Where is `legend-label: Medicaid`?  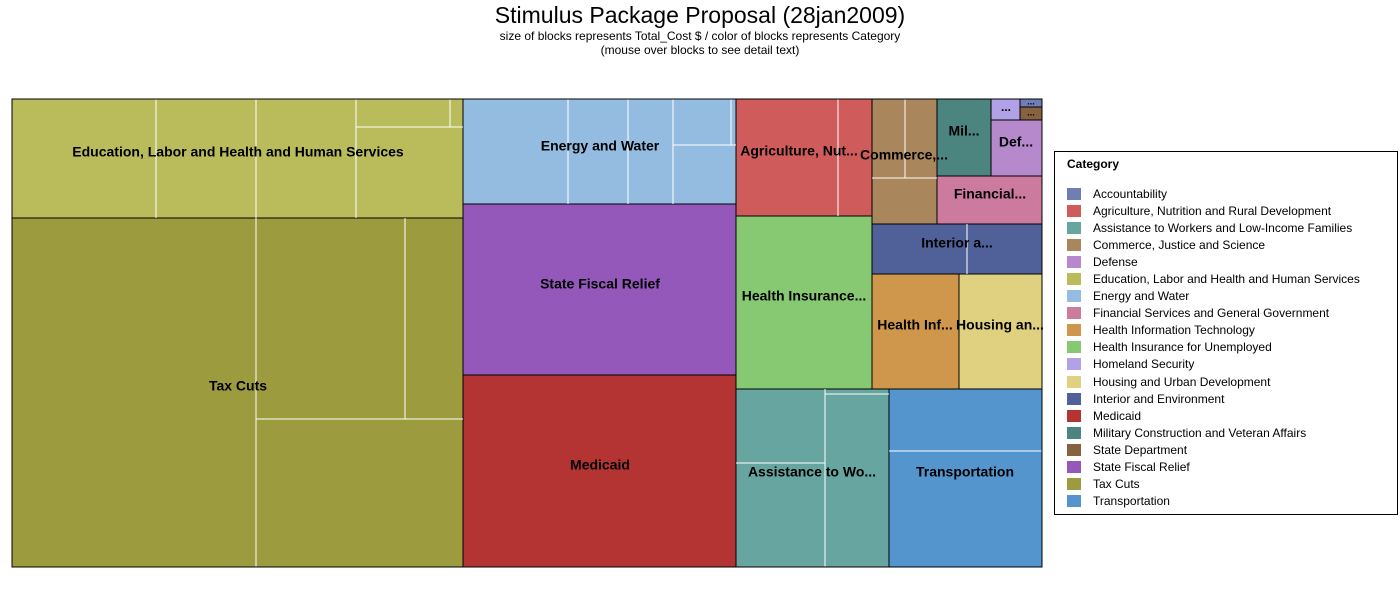
legend-label: Medicaid is located at coordinates (1117, 415).